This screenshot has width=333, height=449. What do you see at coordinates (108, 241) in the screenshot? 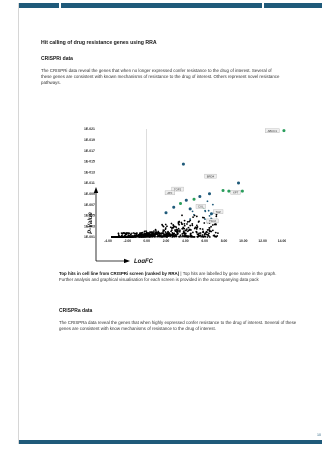
I see `x-tick-label: -4.00` at bounding box center [108, 241].